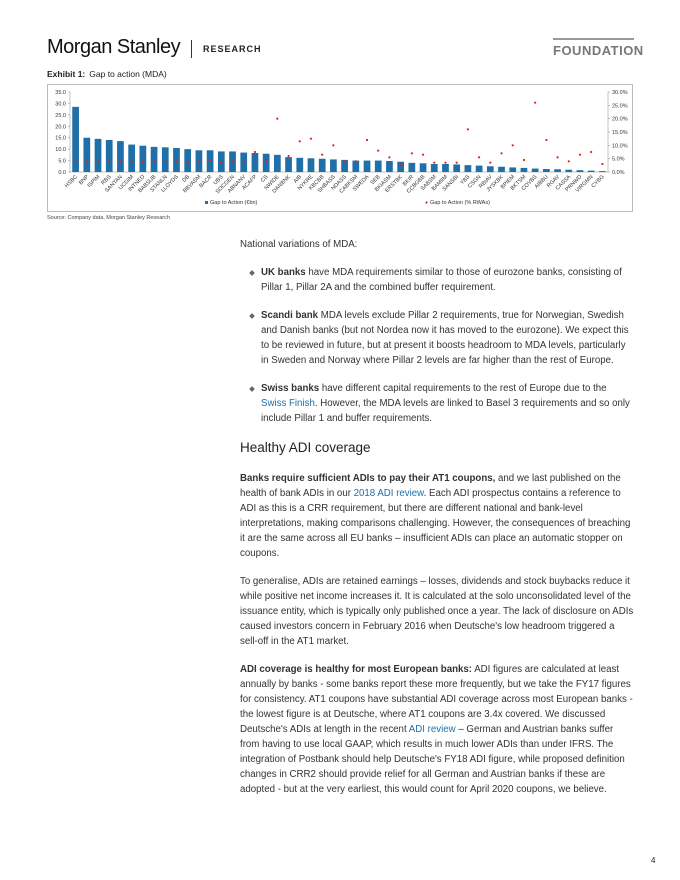 The image size is (680, 880). I want to click on exhibit-title: Exhibit 1: Gap to action (MDA), so click(107, 74).